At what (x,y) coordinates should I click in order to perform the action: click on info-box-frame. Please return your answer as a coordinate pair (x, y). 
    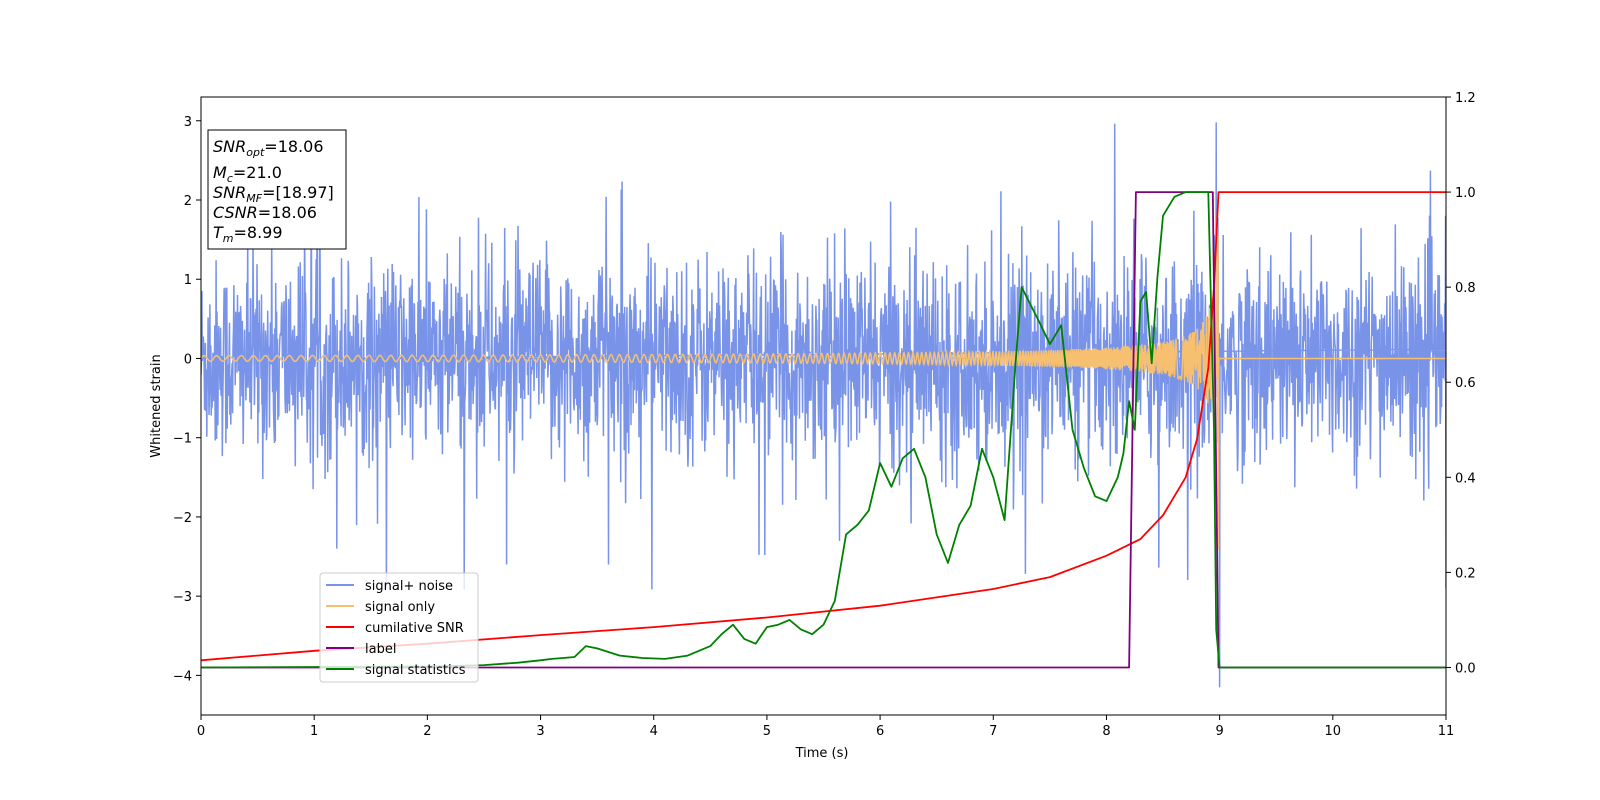
    Looking at the image, I should click on (277, 189).